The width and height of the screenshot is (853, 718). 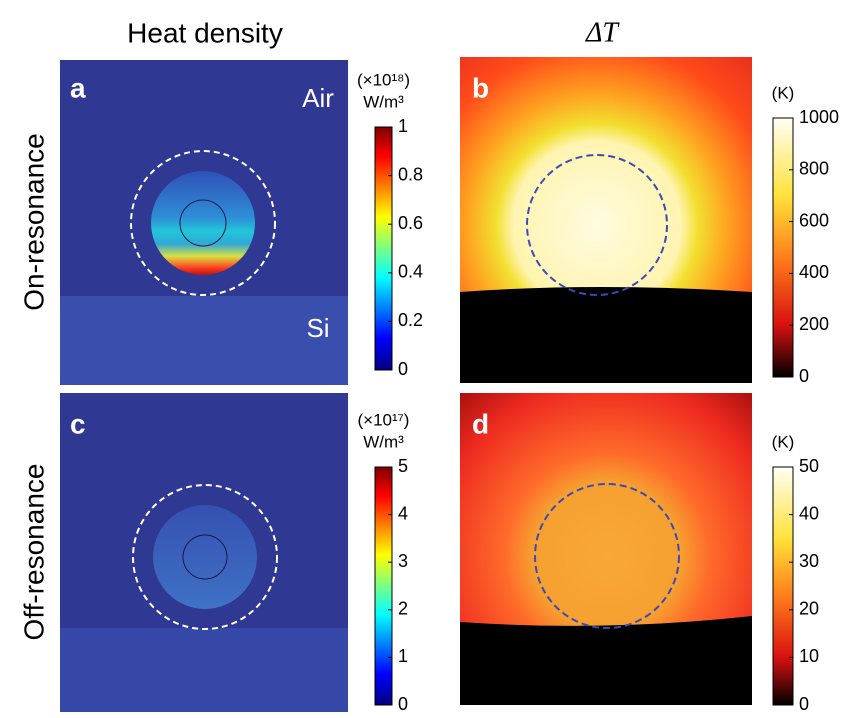 What do you see at coordinates (78, 87) in the screenshot?
I see `panel-label: a` at bounding box center [78, 87].